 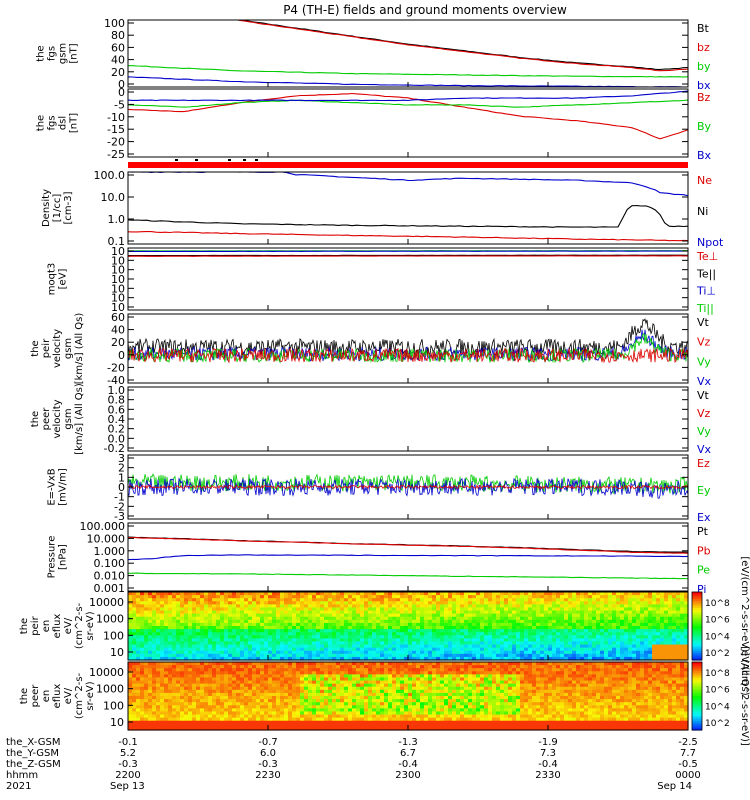 What do you see at coordinates (704, 550) in the screenshot?
I see `legend-Pb: Pb` at bounding box center [704, 550].